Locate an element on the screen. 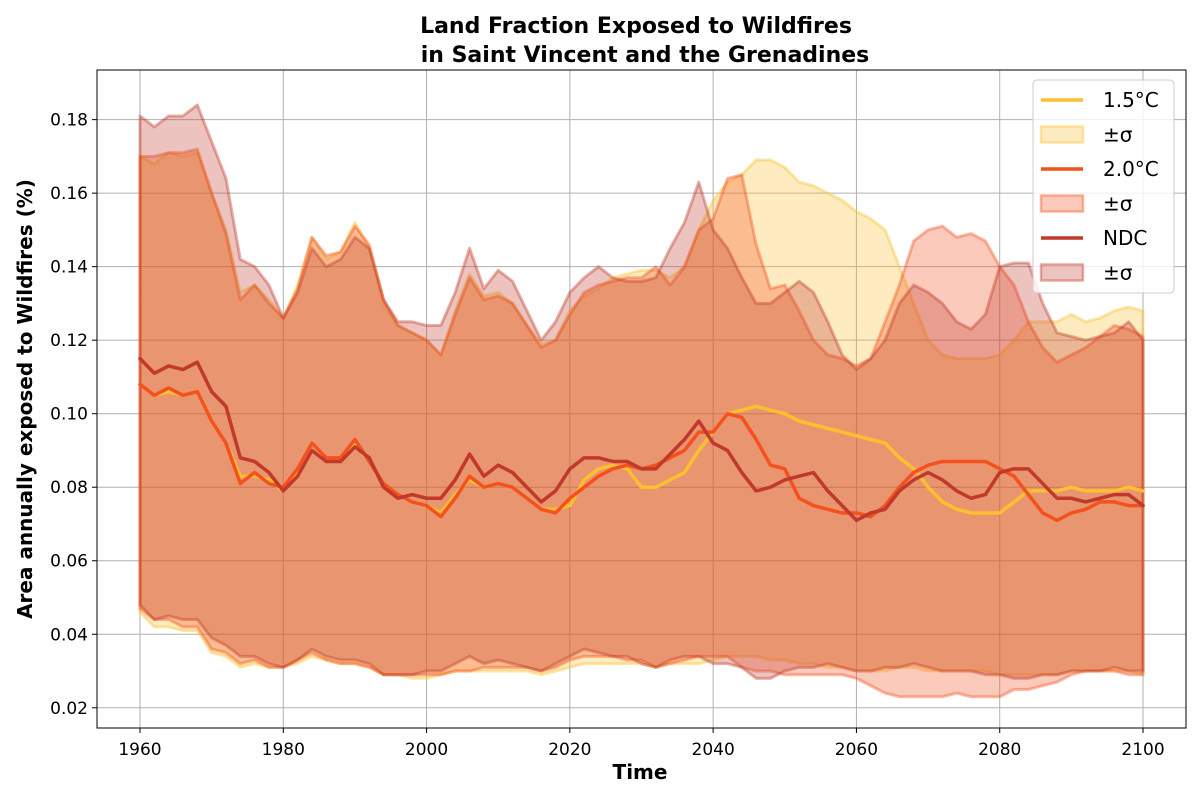 The image size is (1200, 800). y-tick-label: 0.04 is located at coordinates (69, 635).